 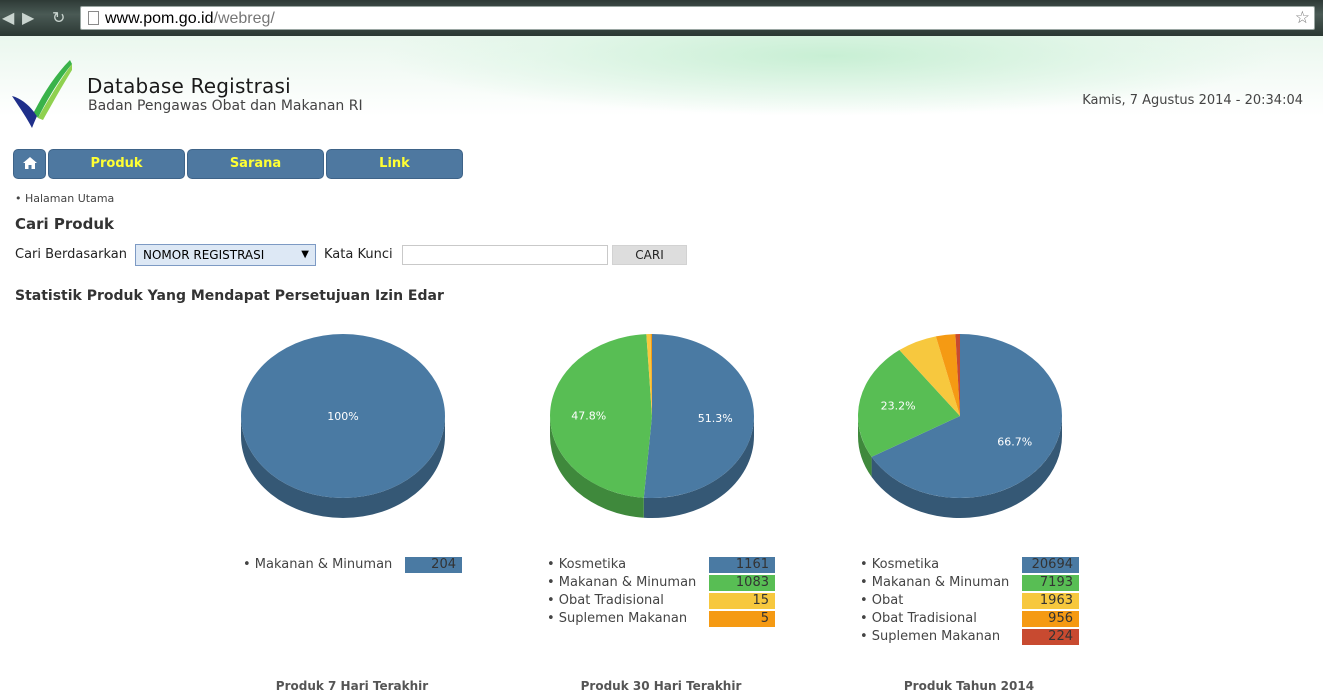 I want to click on chart-caption-2014: Produk Tahun 2014, so click(x=969, y=686).